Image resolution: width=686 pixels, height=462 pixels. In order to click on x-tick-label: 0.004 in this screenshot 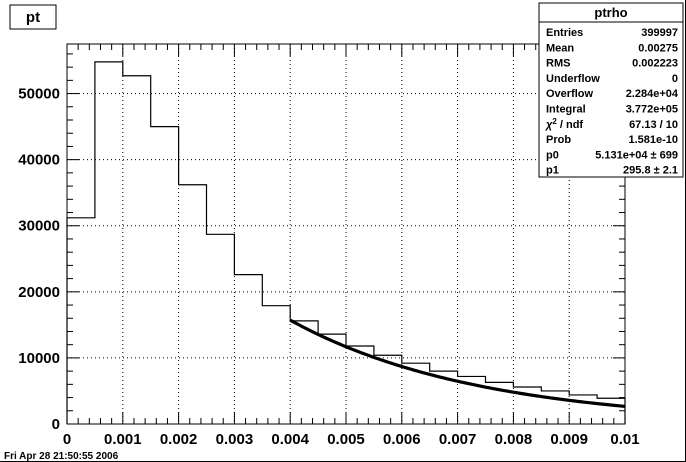, I will do `click(290, 439)`.